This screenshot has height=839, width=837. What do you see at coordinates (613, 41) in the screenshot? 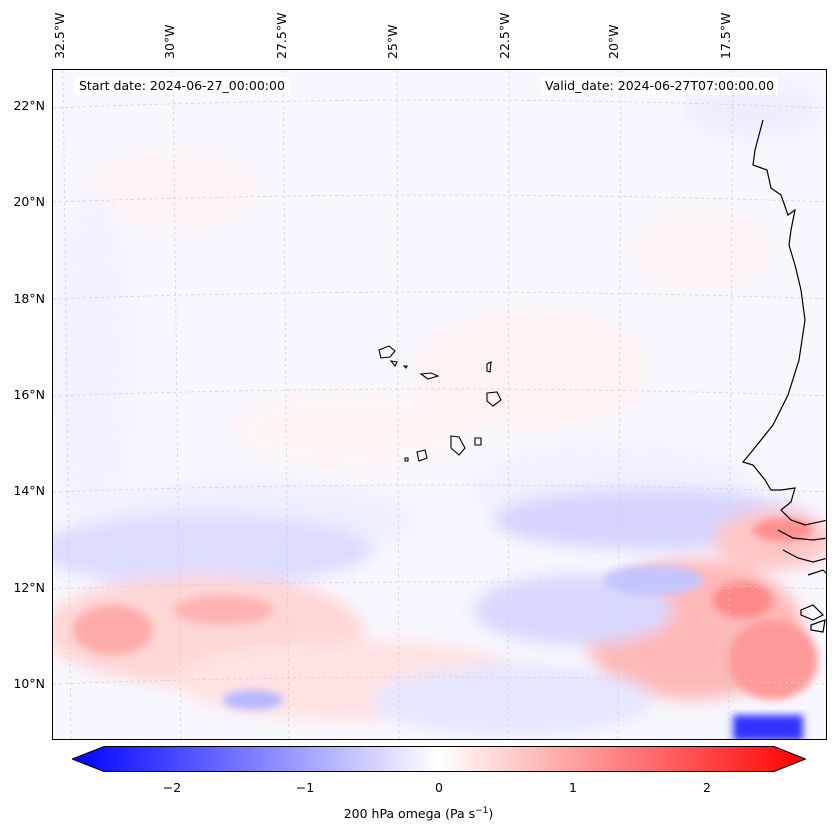
I see `lon-label: 20°W` at bounding box center [613, 41].